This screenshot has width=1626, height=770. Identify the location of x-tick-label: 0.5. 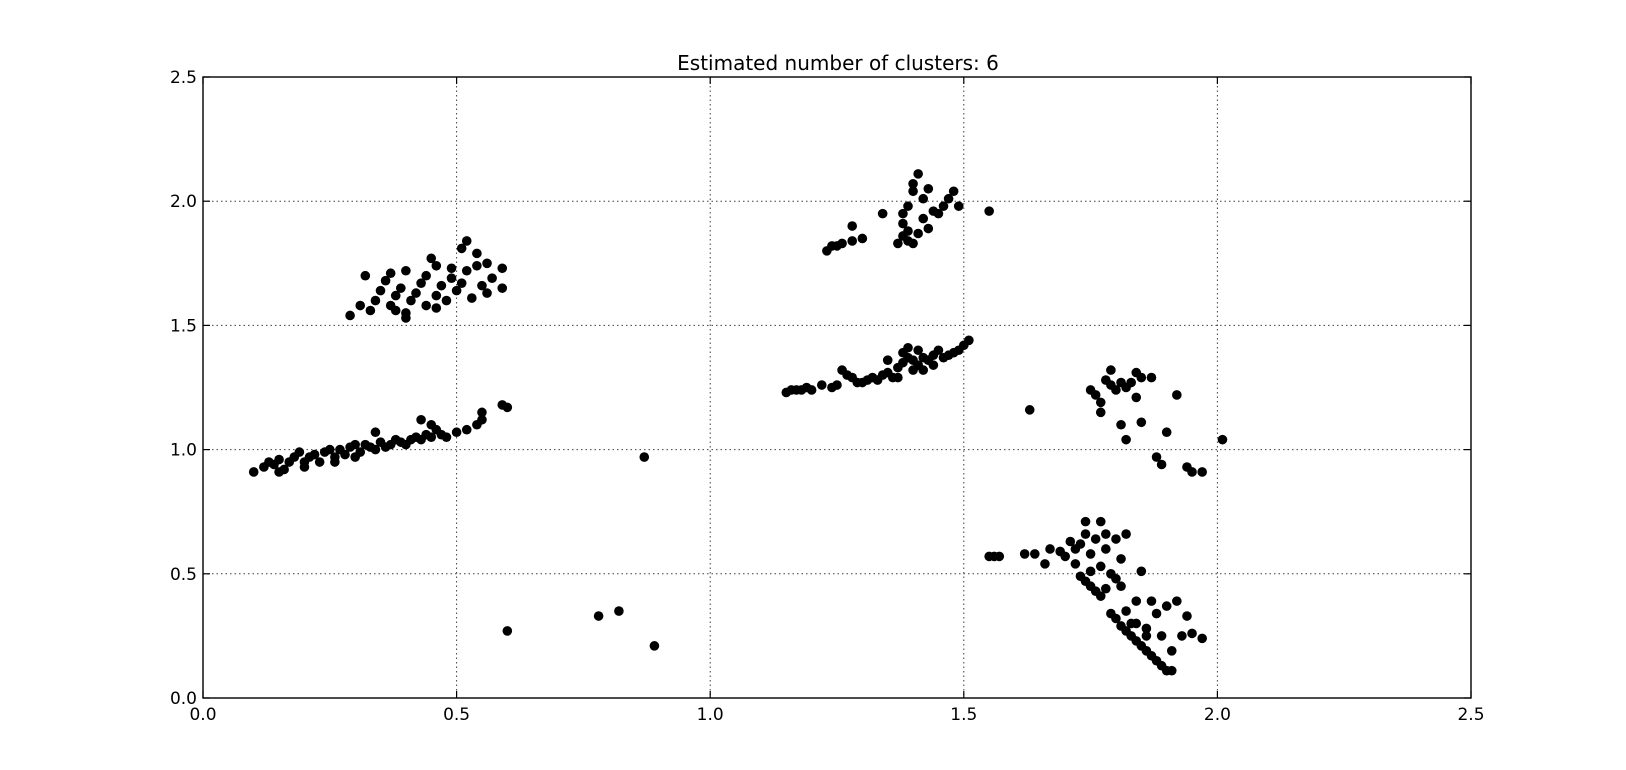
(456, 715).